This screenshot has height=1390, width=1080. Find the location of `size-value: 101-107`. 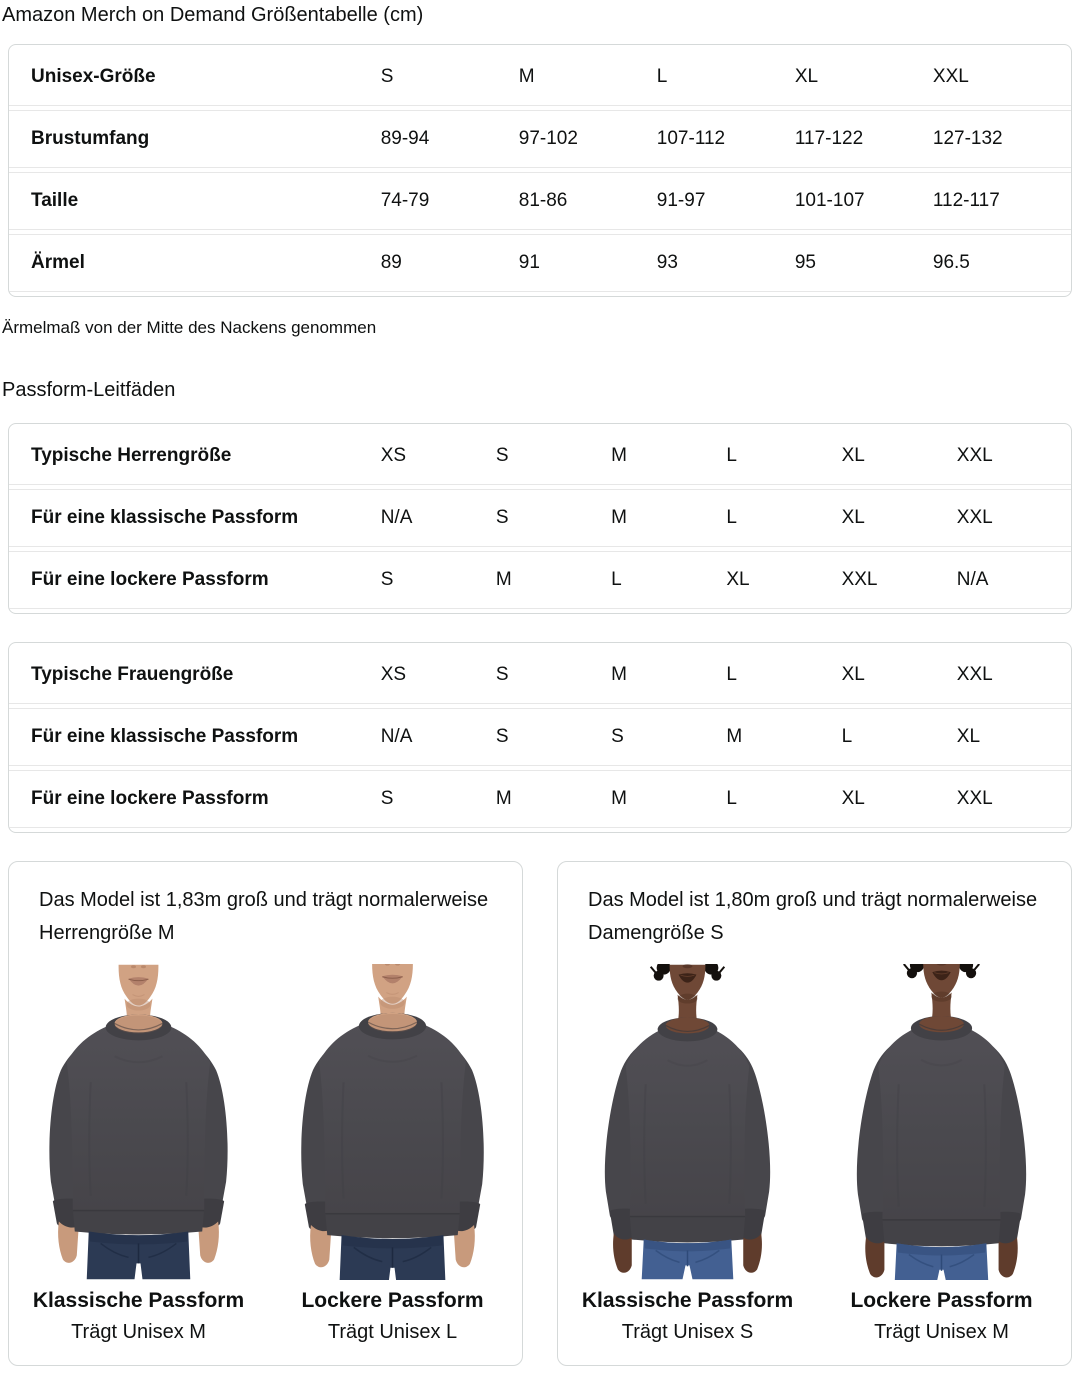

size-value: 101-107 is located at coordinates (863, 201).